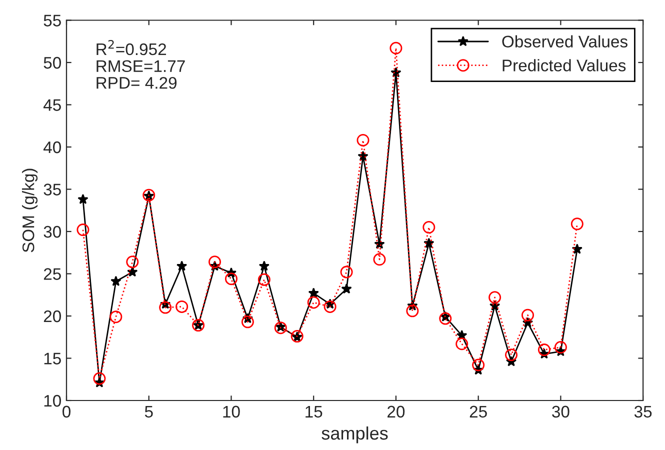 The image size is (665, 450). I want to click on x-tick-label: 0, so click(66, 412).